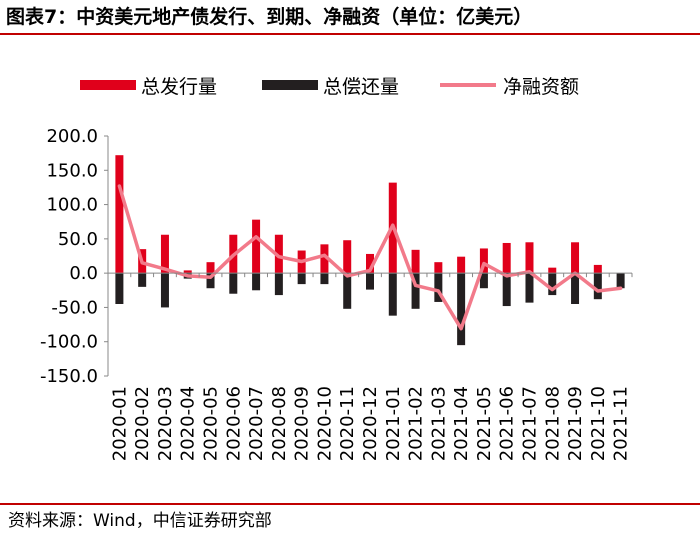 The image size is (700, 536). I want to click on y-tick-label: -100.0, so click(69, 342).